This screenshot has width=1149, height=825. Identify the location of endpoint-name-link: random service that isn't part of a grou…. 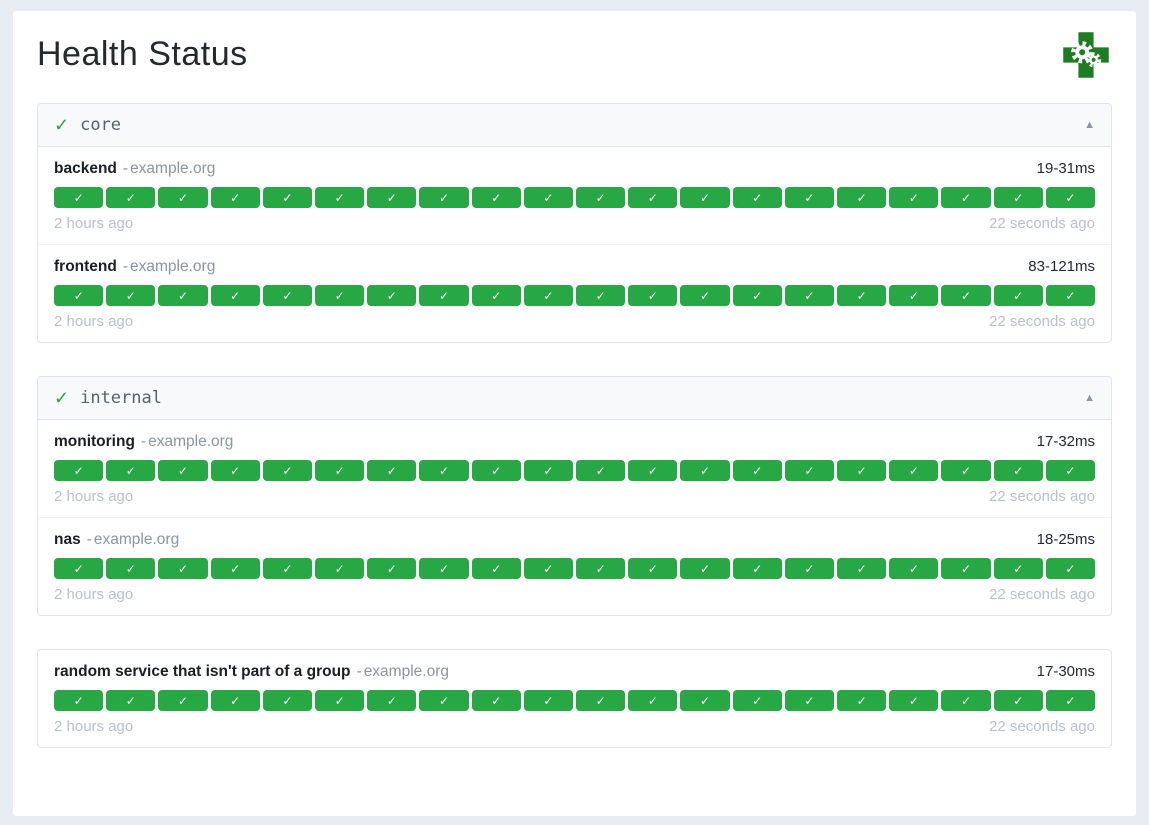
(202, 671).